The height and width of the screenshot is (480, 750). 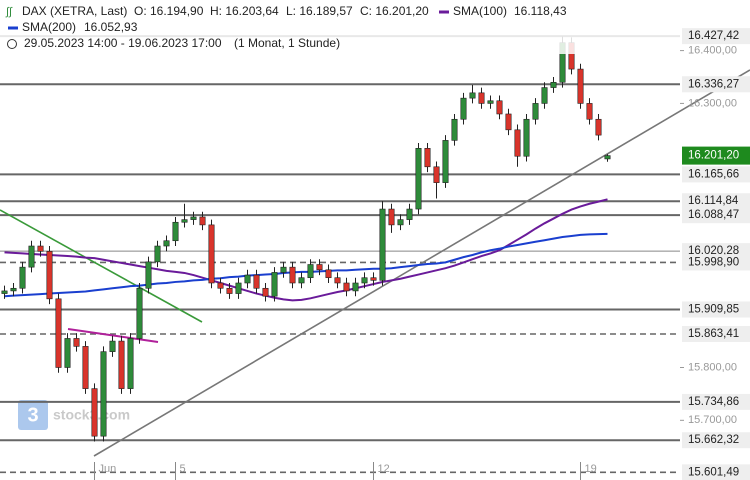 What do you see at coordinates (123, 43) in the screenshot?
I see `date-range: 29.05.2023 14:00 - 19.06.2023 17:00` at bounding box center [123, 43].